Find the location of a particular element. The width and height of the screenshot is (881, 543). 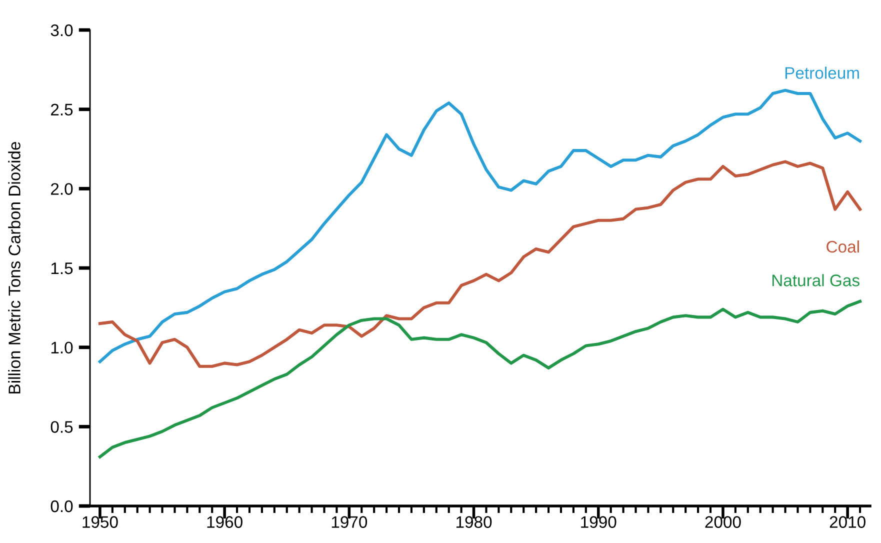

x-tick-label: 1960 is located at coordinates (224, 522).